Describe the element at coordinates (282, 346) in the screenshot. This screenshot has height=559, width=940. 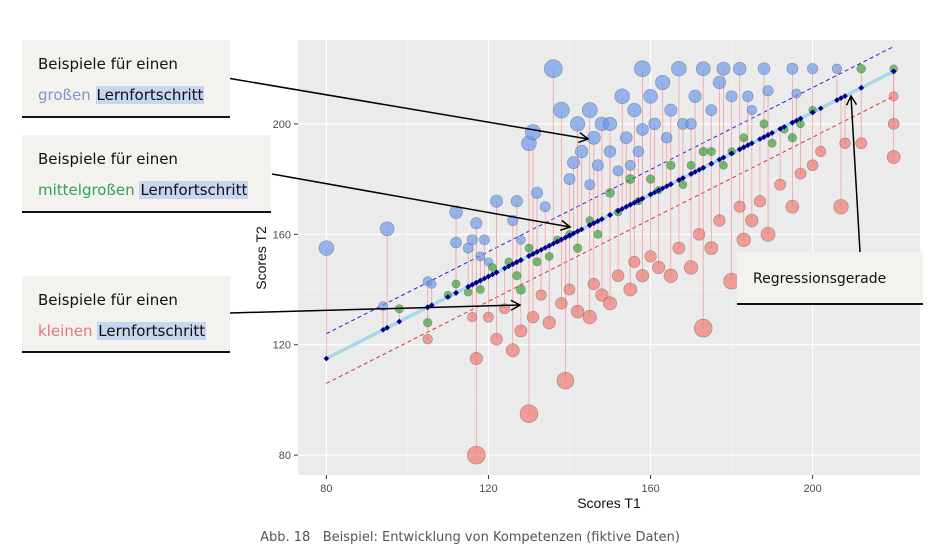
I see `y-tick-label: 120` at that location.